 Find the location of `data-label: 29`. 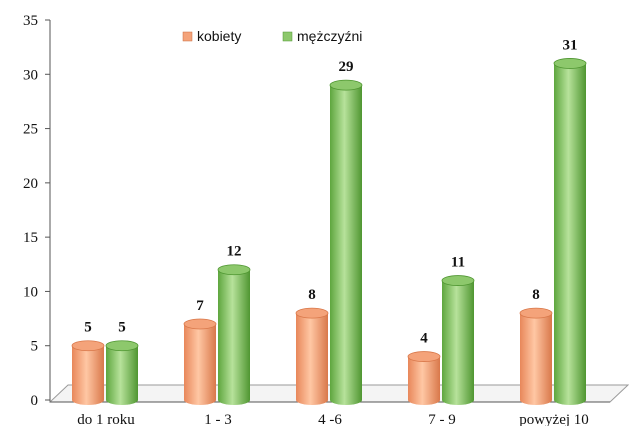

data-label: 29 is located at coordinates (346, 67).